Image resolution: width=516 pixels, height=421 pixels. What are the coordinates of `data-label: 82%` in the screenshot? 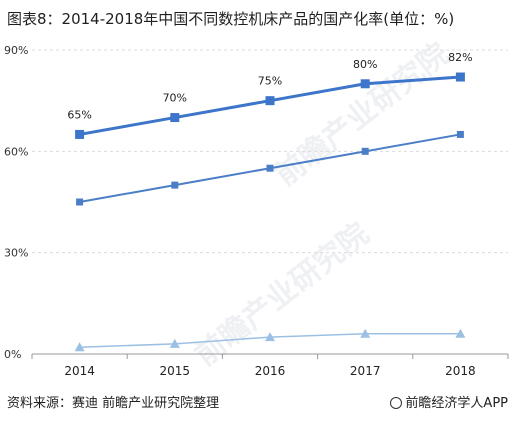 It's located at (460, 57).